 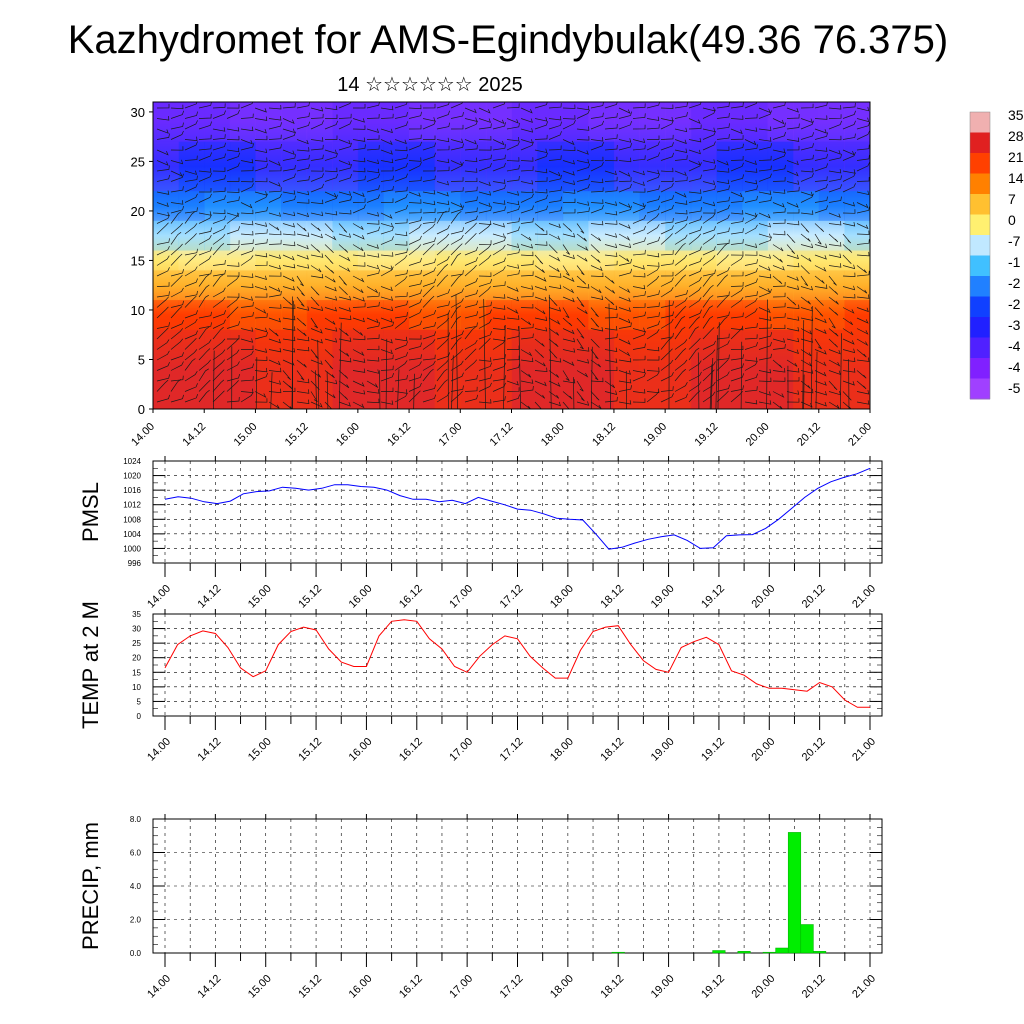 I want to click on x-tick-label: 20.00, so click(x=758, y=435).